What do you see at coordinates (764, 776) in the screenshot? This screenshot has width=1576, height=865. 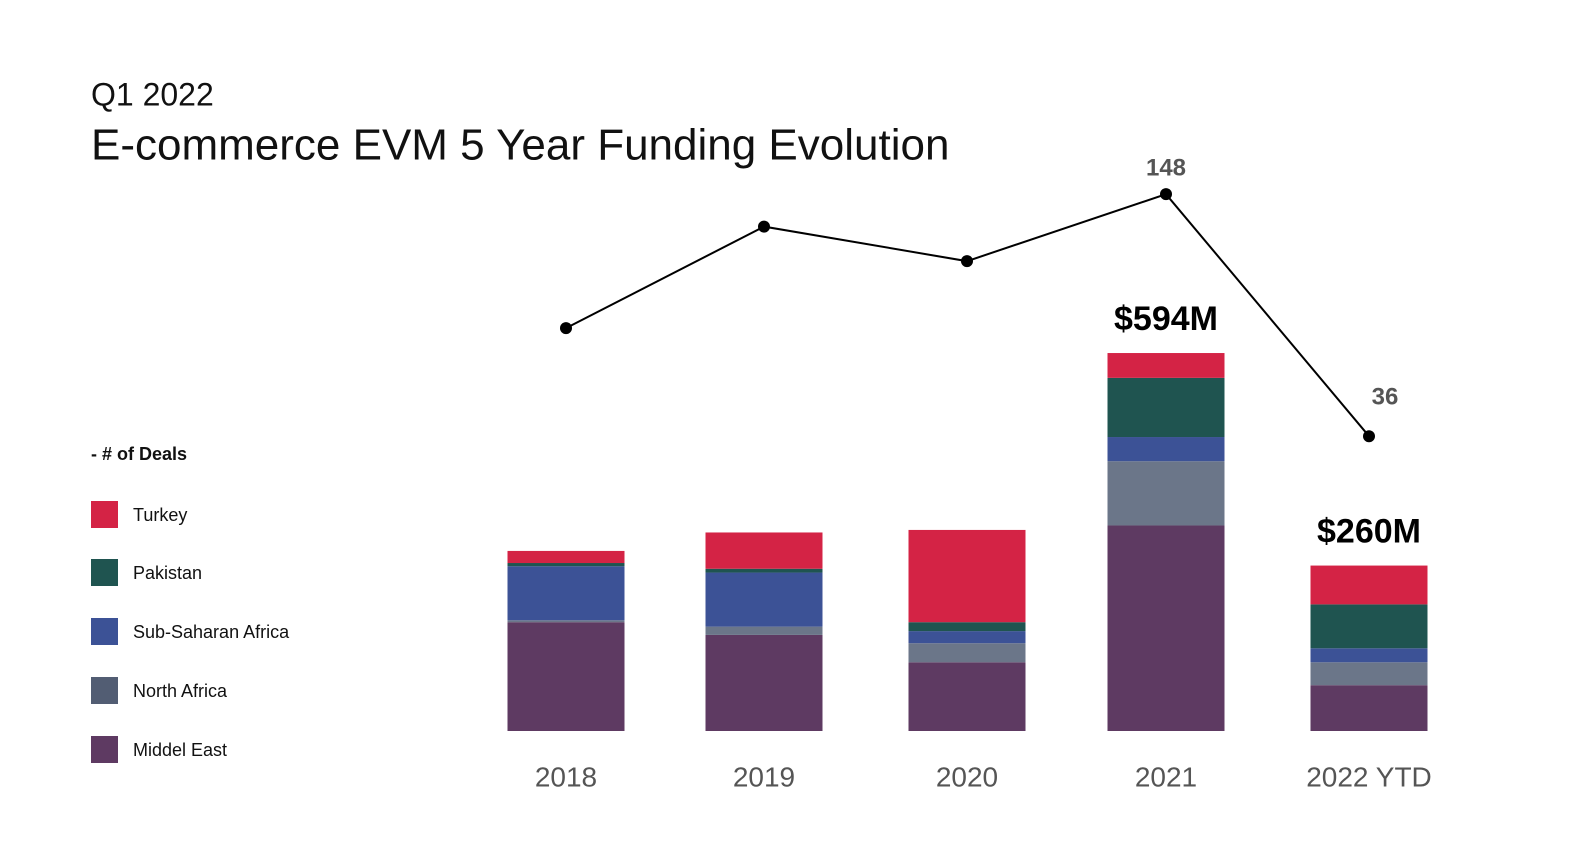 I see `x-tick-label: 2019` at bounding box center [764, 776].